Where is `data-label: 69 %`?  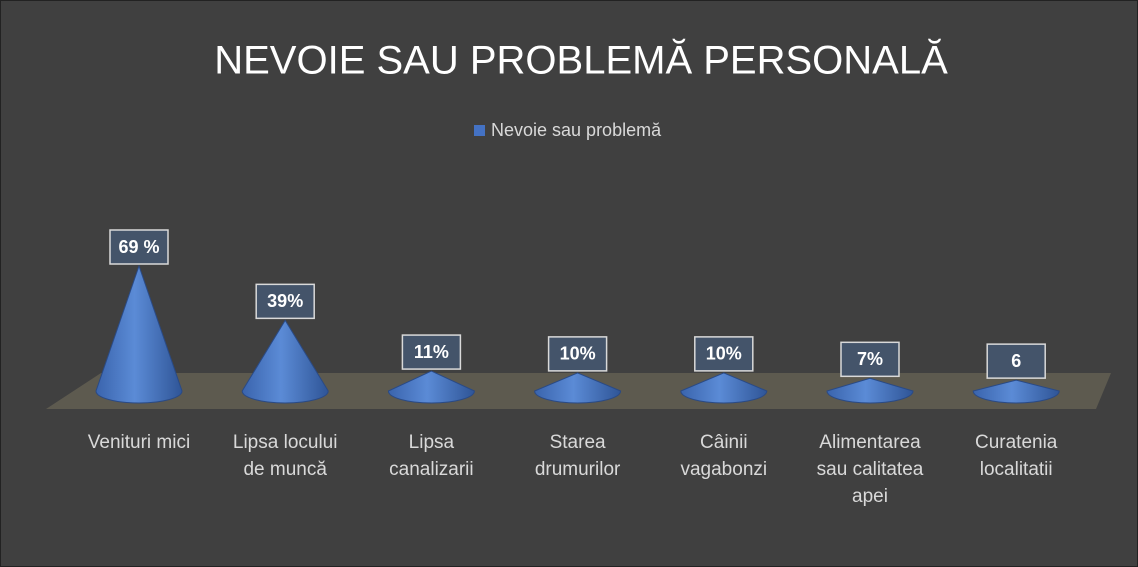
data-label: 69 % is located at coordinates (138, 247).